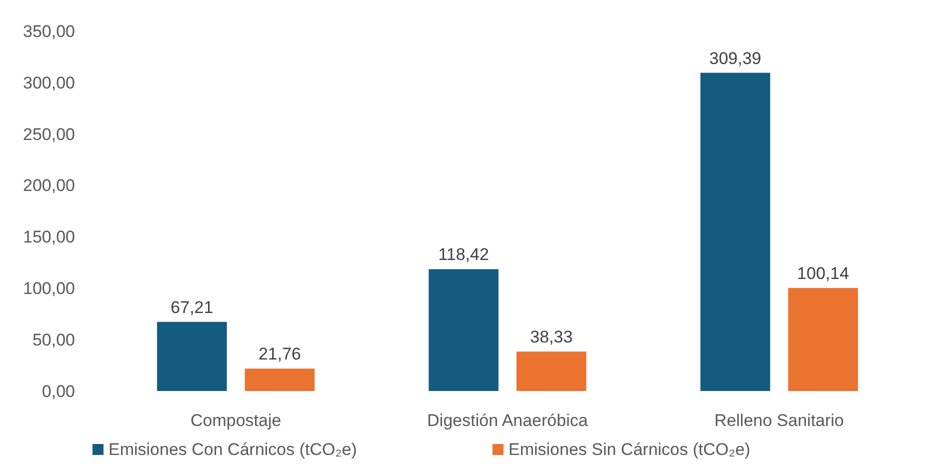 The height and width of the screenshot is (467, 945). I want to click on data-label: 118,42, so click(463, 254).